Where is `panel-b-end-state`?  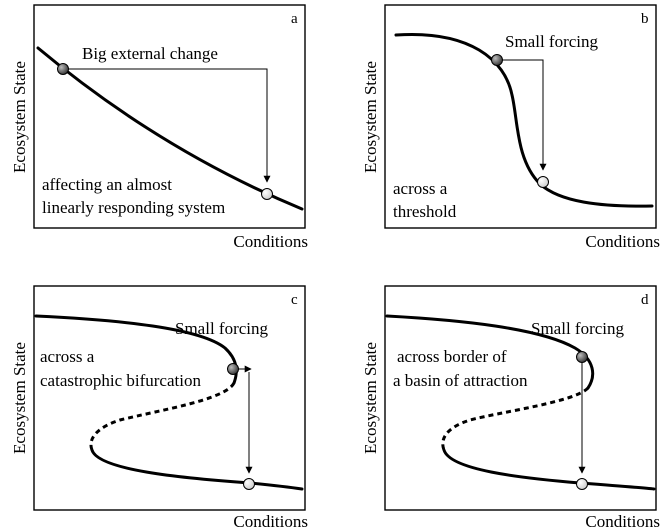 panel-b-end-state is located at coordinates (543, 182).